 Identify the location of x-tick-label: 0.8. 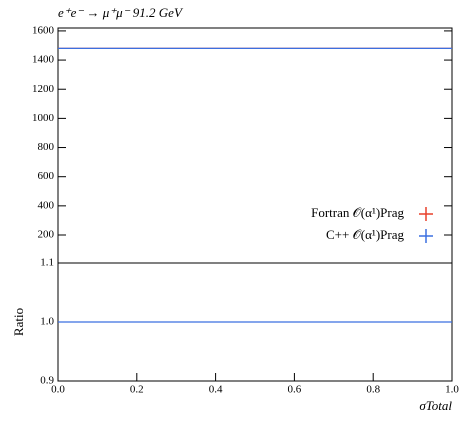
(373, 390).